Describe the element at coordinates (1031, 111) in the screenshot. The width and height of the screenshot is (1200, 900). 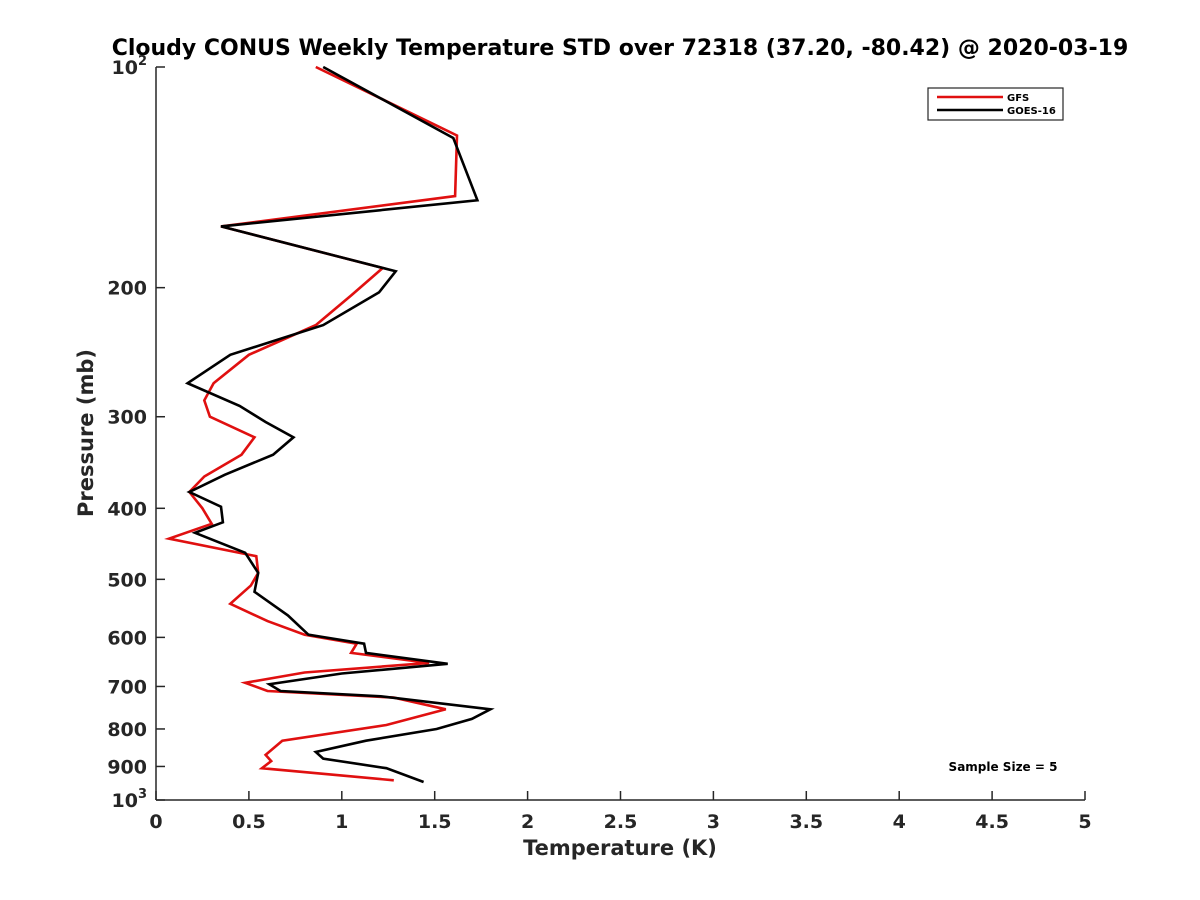
I see `legend-label-goes16: GOES-16` at that location.